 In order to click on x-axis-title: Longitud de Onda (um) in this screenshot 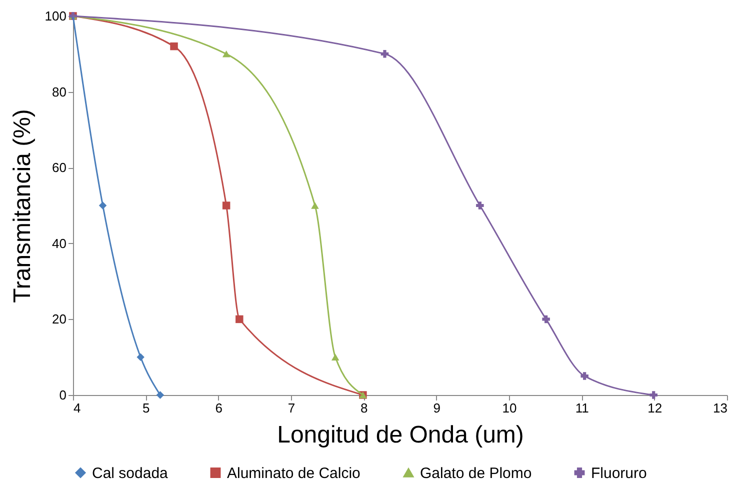, I will do `click(400, 435)`.